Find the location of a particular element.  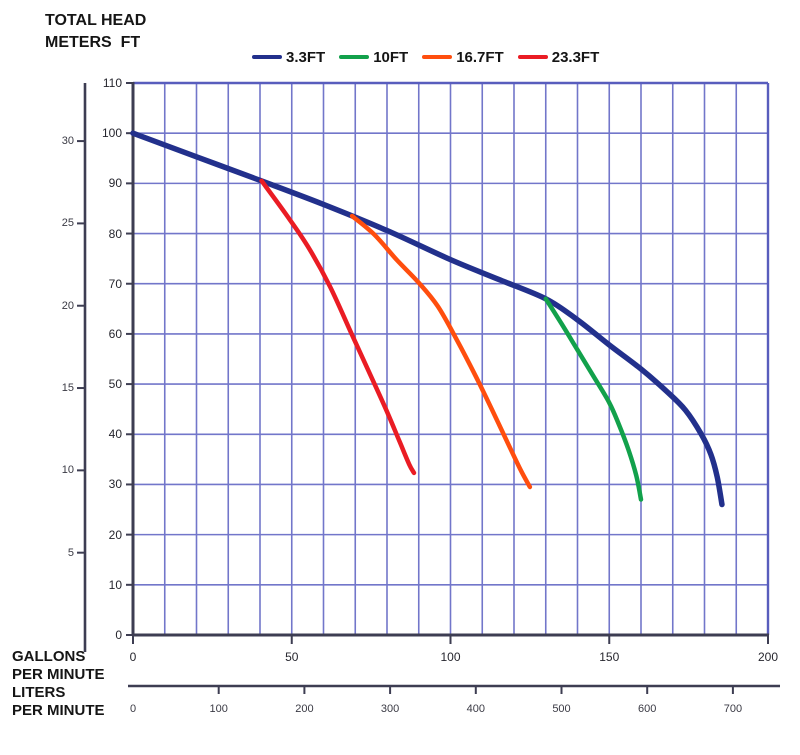

liters-label-line2: PER MINUTE is located at coordinates (58, 710).